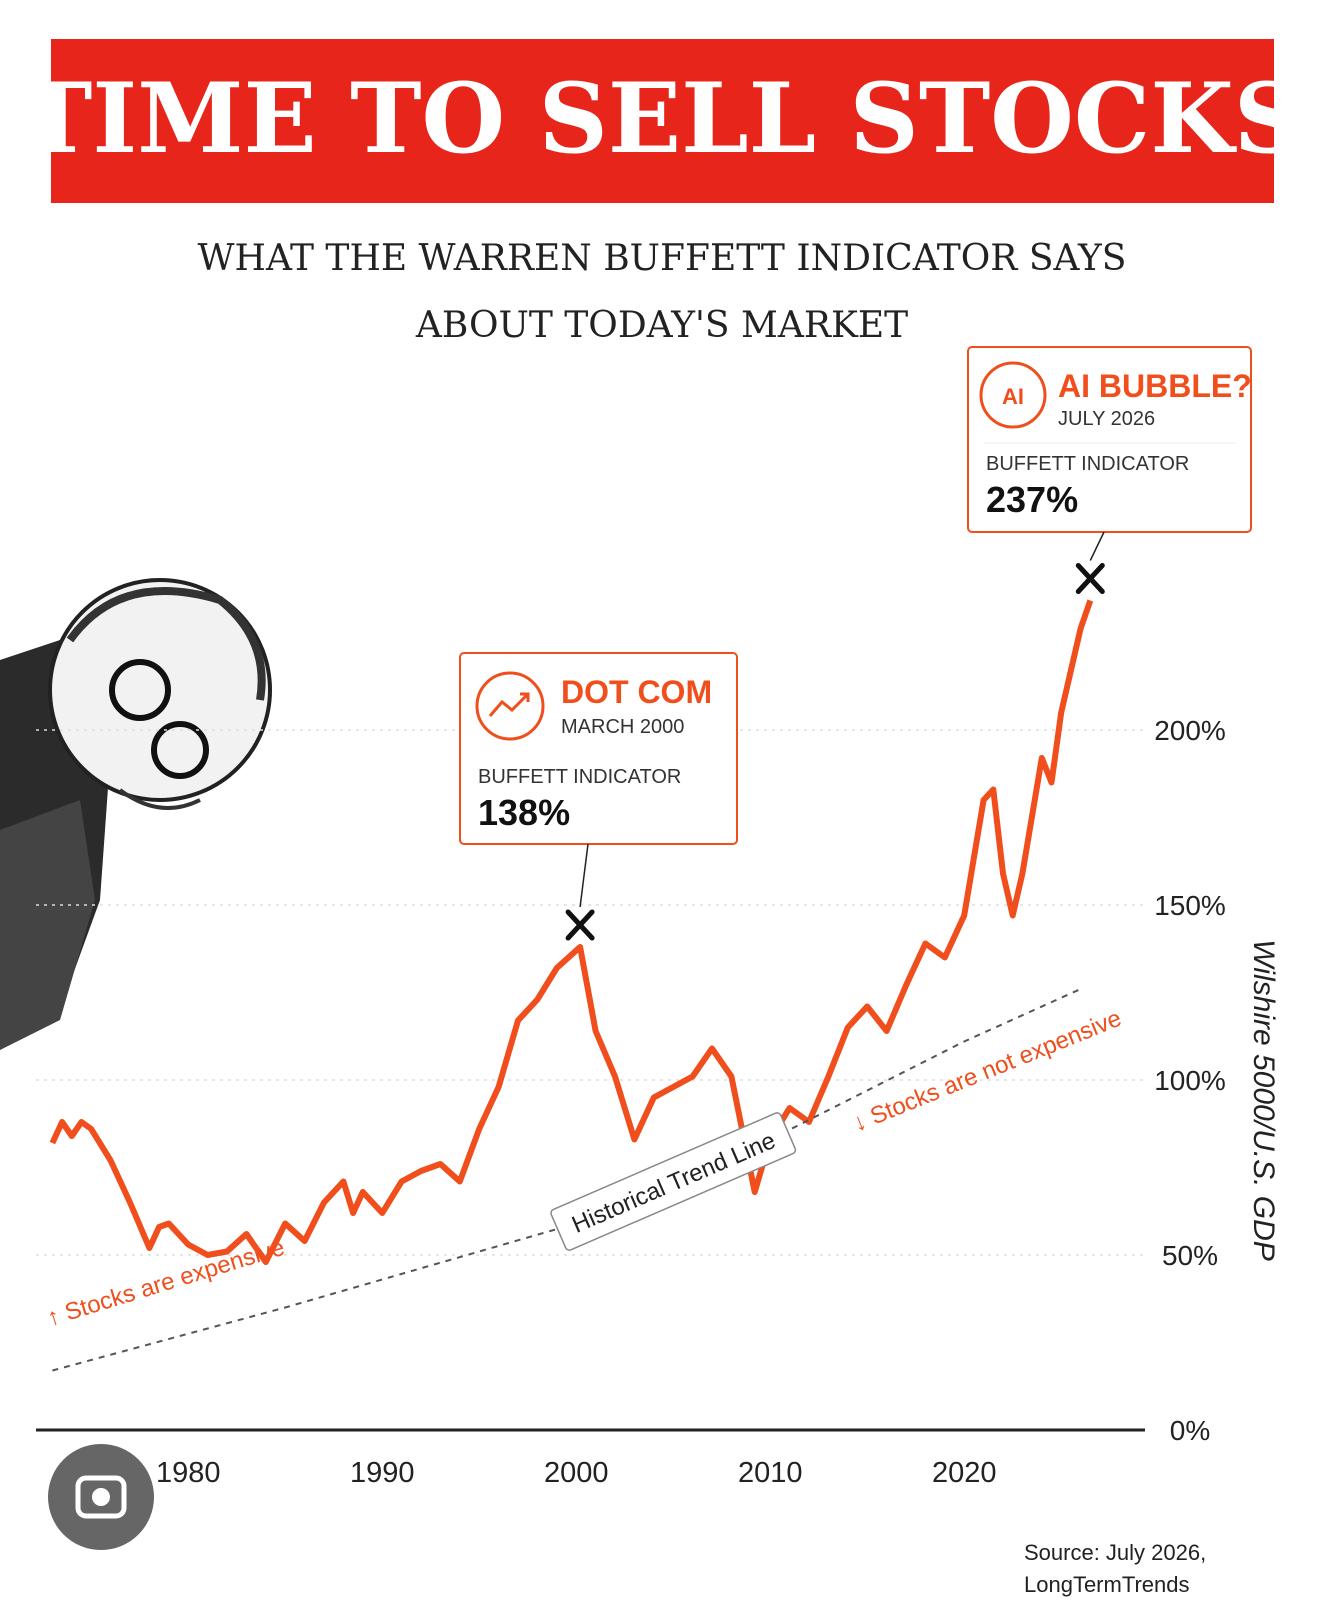 This screenshot has width=1320, height=1613. I want to click on y-tick-label: 50%, so click(1190, 1255).